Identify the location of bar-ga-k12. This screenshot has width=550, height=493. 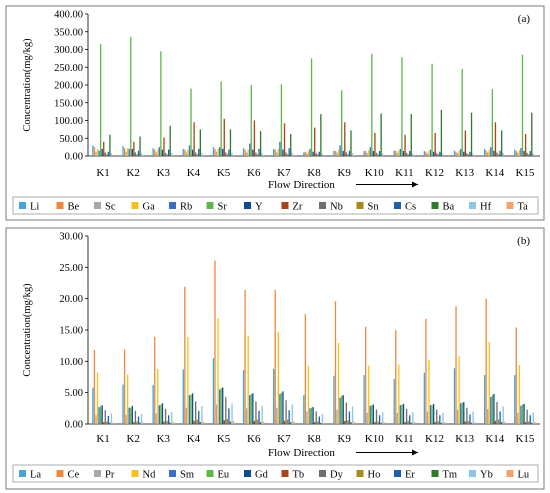
(429, 153).